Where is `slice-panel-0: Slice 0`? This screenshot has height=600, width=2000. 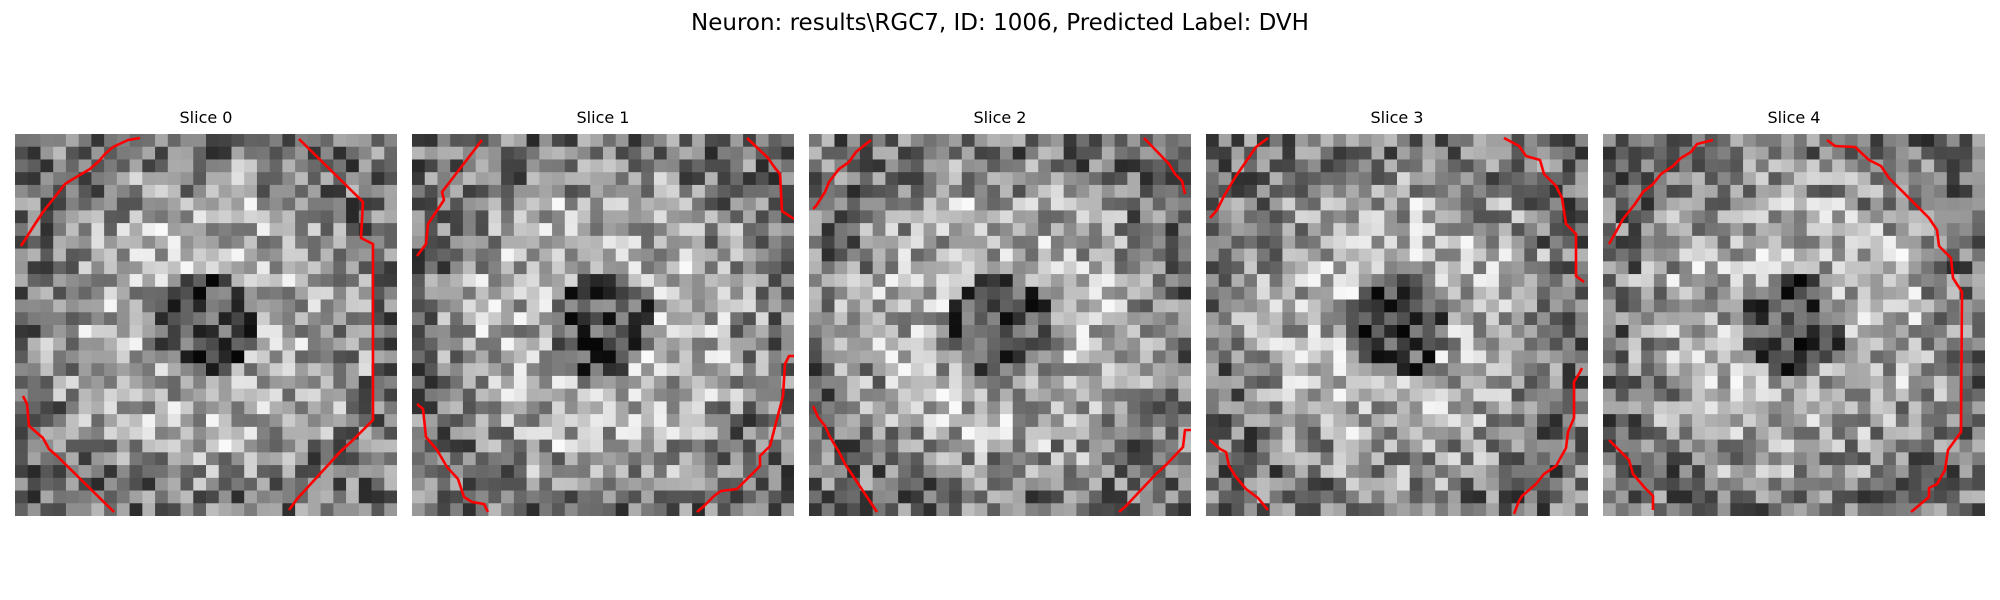 slice-panel-0: Slice 0 is located at coordinates (206, 311).